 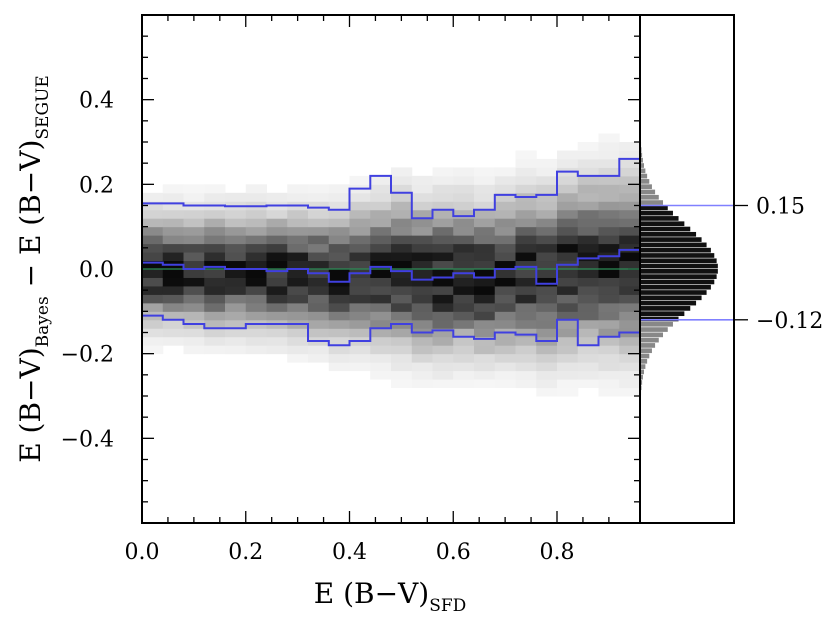 I want to click on x-tick-label: 0.0, so click(x=142, y=552).